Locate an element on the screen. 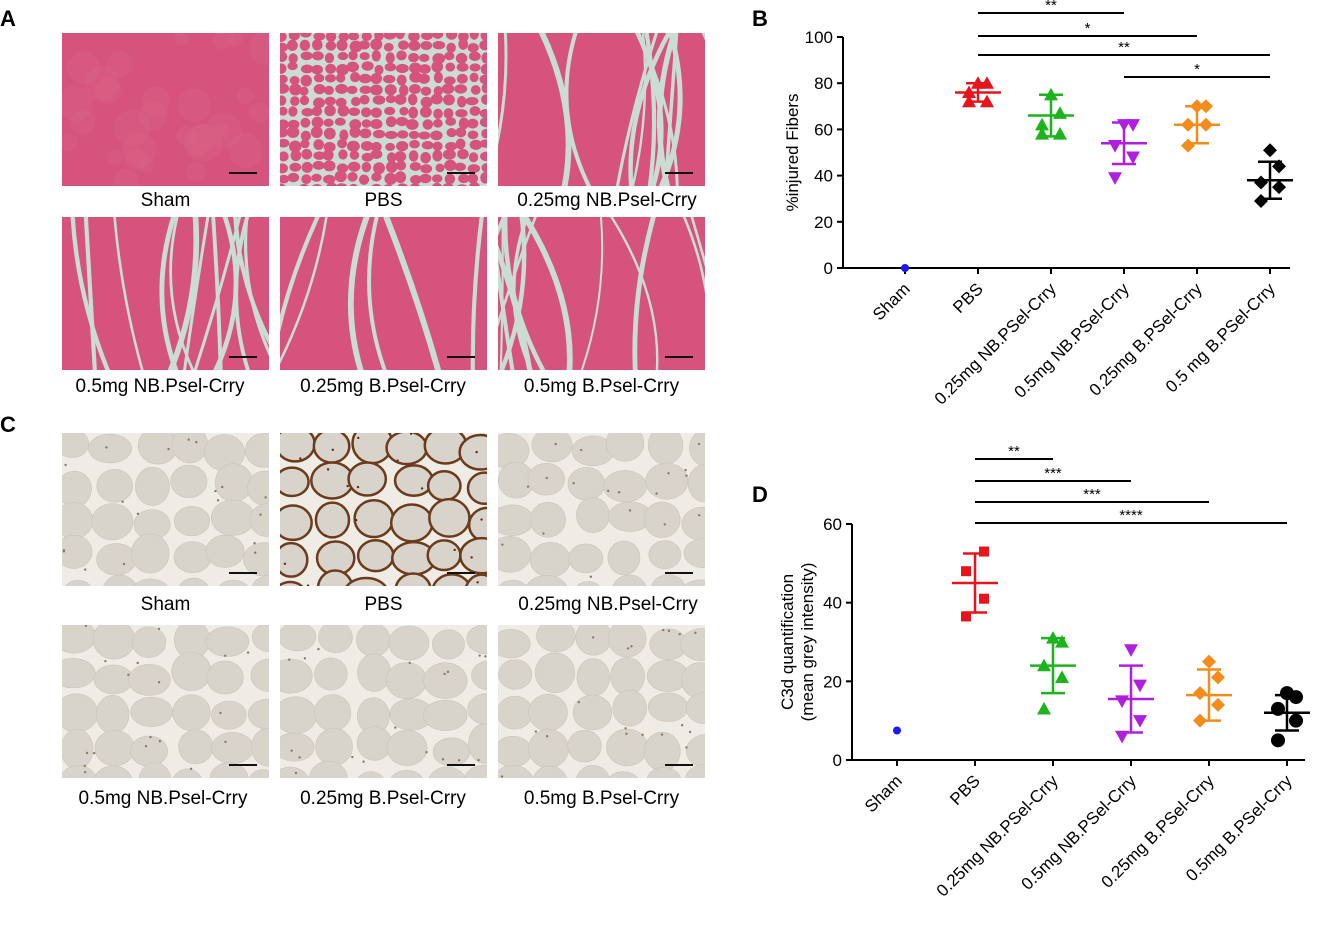 This screenshot has height=936, width=1327. caption-a-pbs: PBS is located at coordinates (383, 200).